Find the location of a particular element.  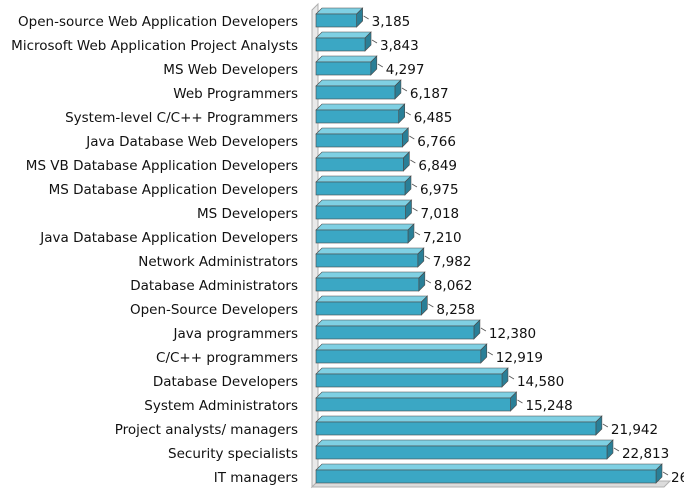

bar-project-analysts-managers is located at coordinates (459, 425).